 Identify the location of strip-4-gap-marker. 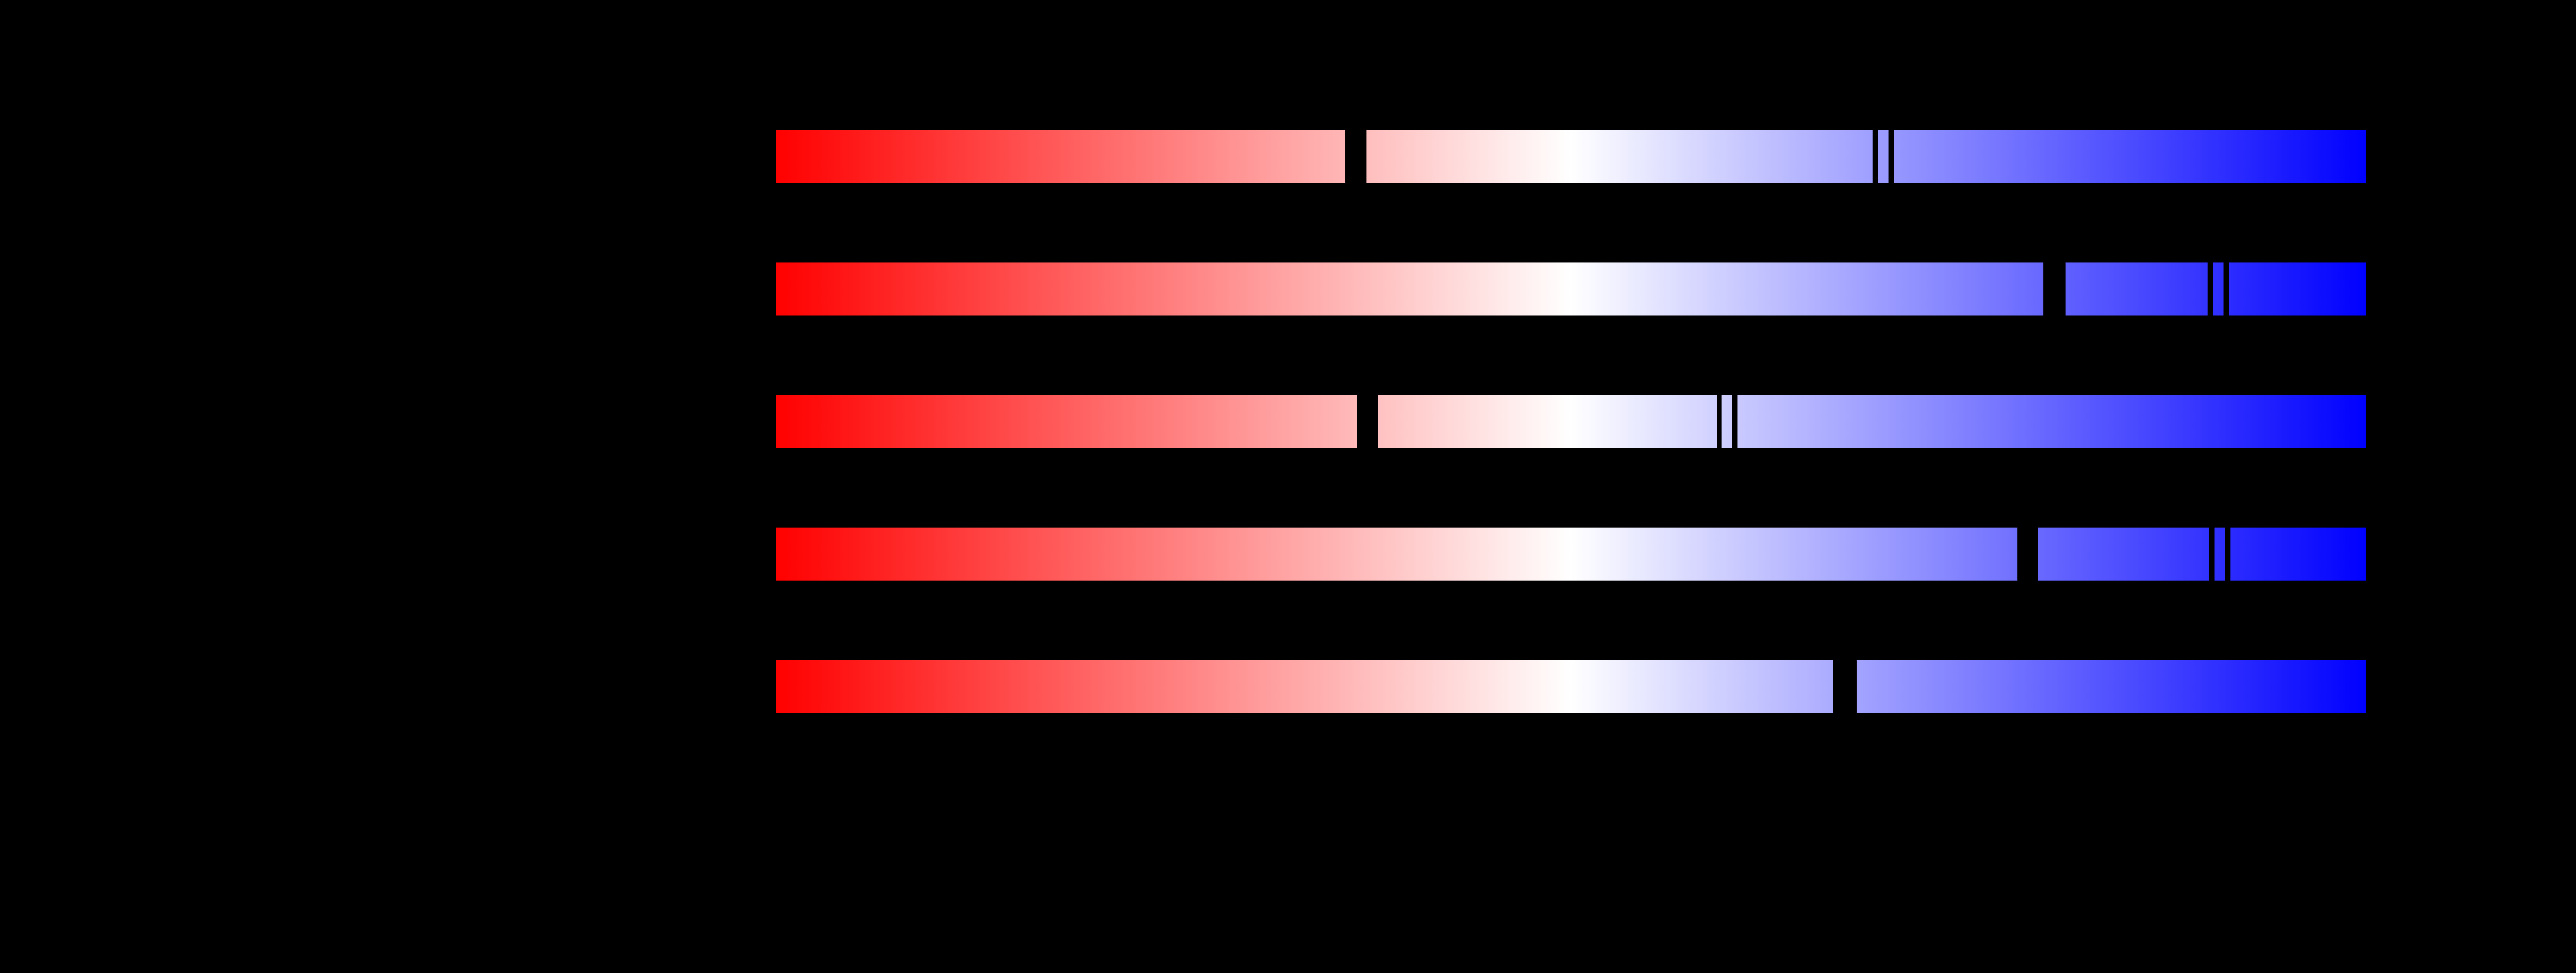
(2028, 554).